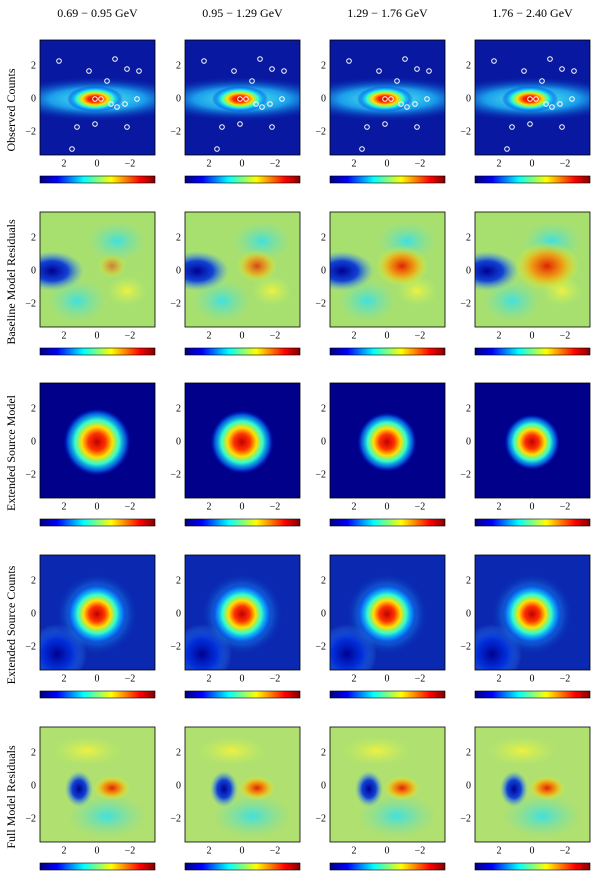  Describe the element at coordinates (11, 109) in the screenshot. I see `row-label: Observed Counts` at that location.